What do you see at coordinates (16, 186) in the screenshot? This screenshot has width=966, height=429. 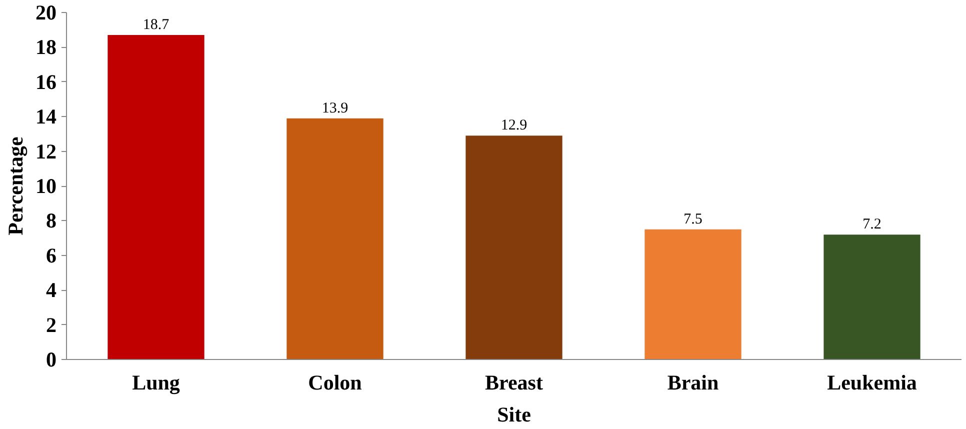 I see `y-axis-title: Percentage` at bounding box center [16, 186].